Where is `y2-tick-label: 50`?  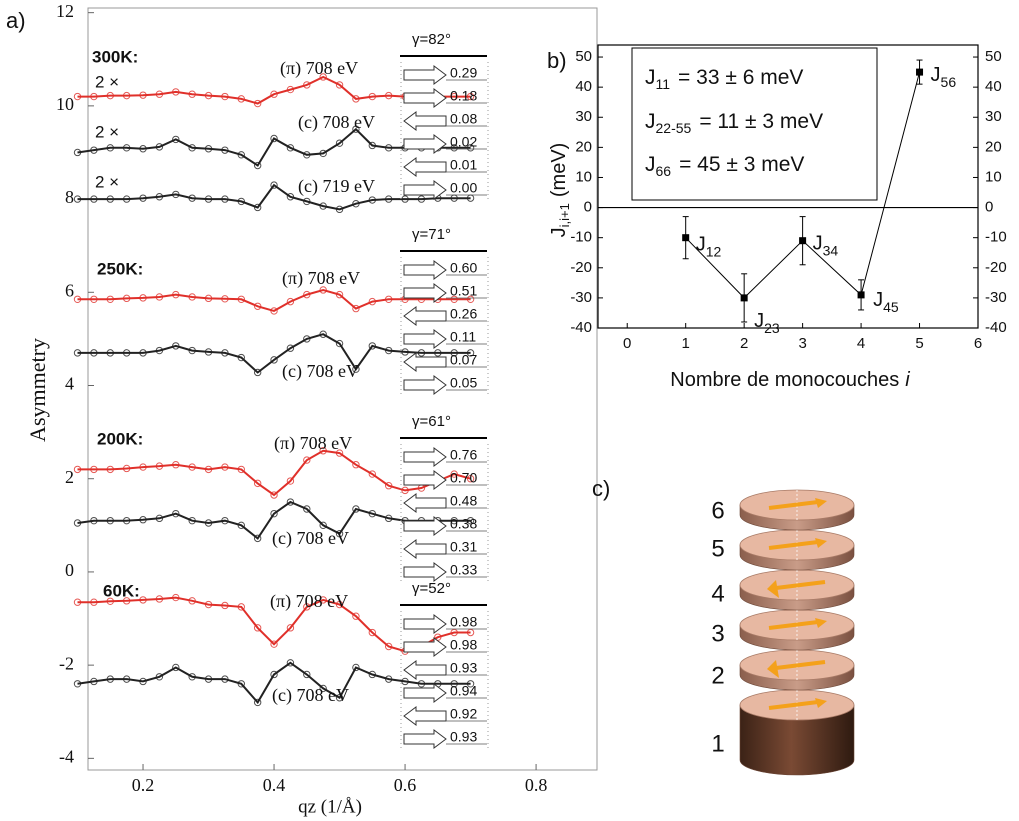 y2-tick-label: 50 is located at coordinates (993, 56).